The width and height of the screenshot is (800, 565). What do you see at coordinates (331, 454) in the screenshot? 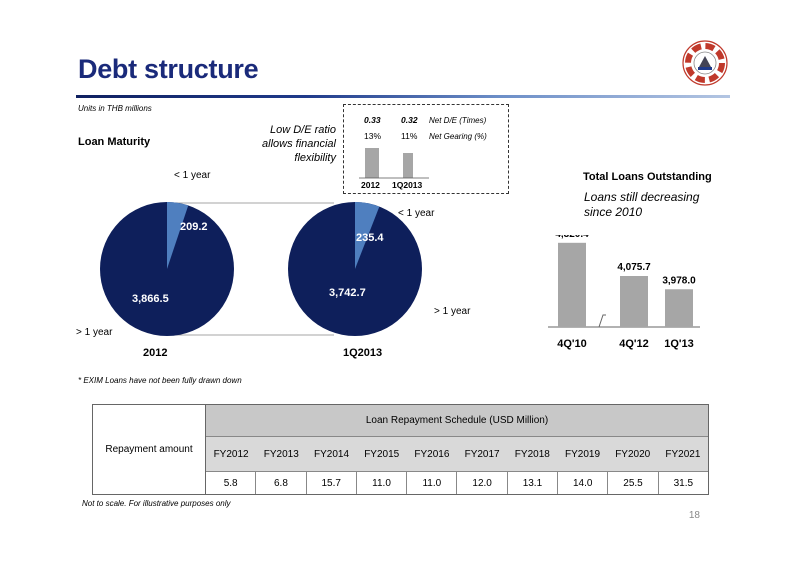
I see `repayment-year-2: FY2014` at bounding box center [331, 454].